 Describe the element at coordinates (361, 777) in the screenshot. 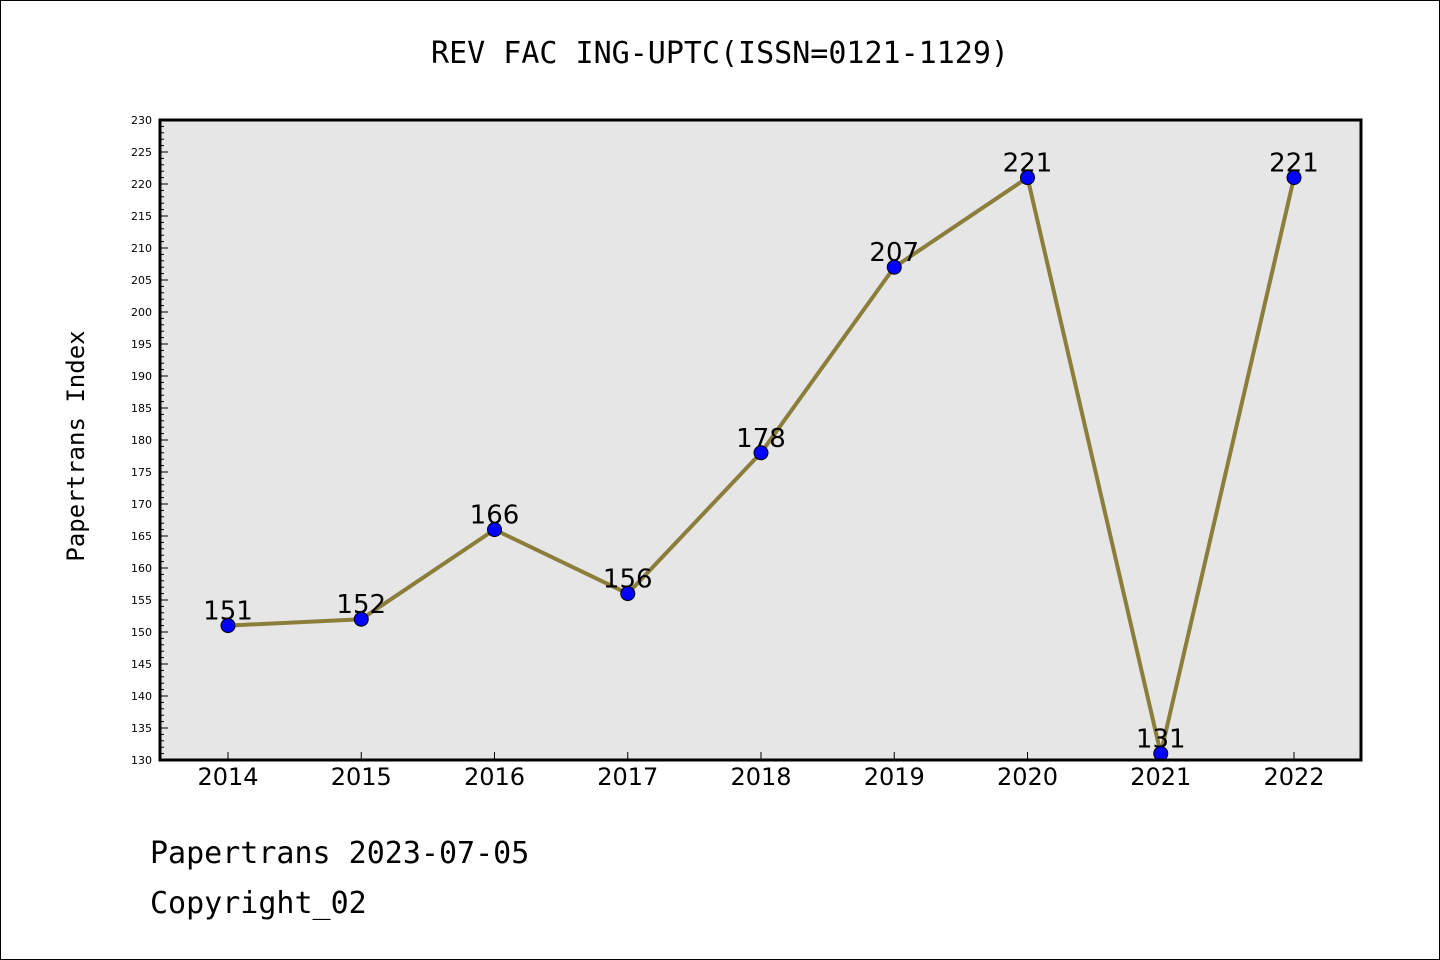

I see `x-tick-label: 2015` at that location.